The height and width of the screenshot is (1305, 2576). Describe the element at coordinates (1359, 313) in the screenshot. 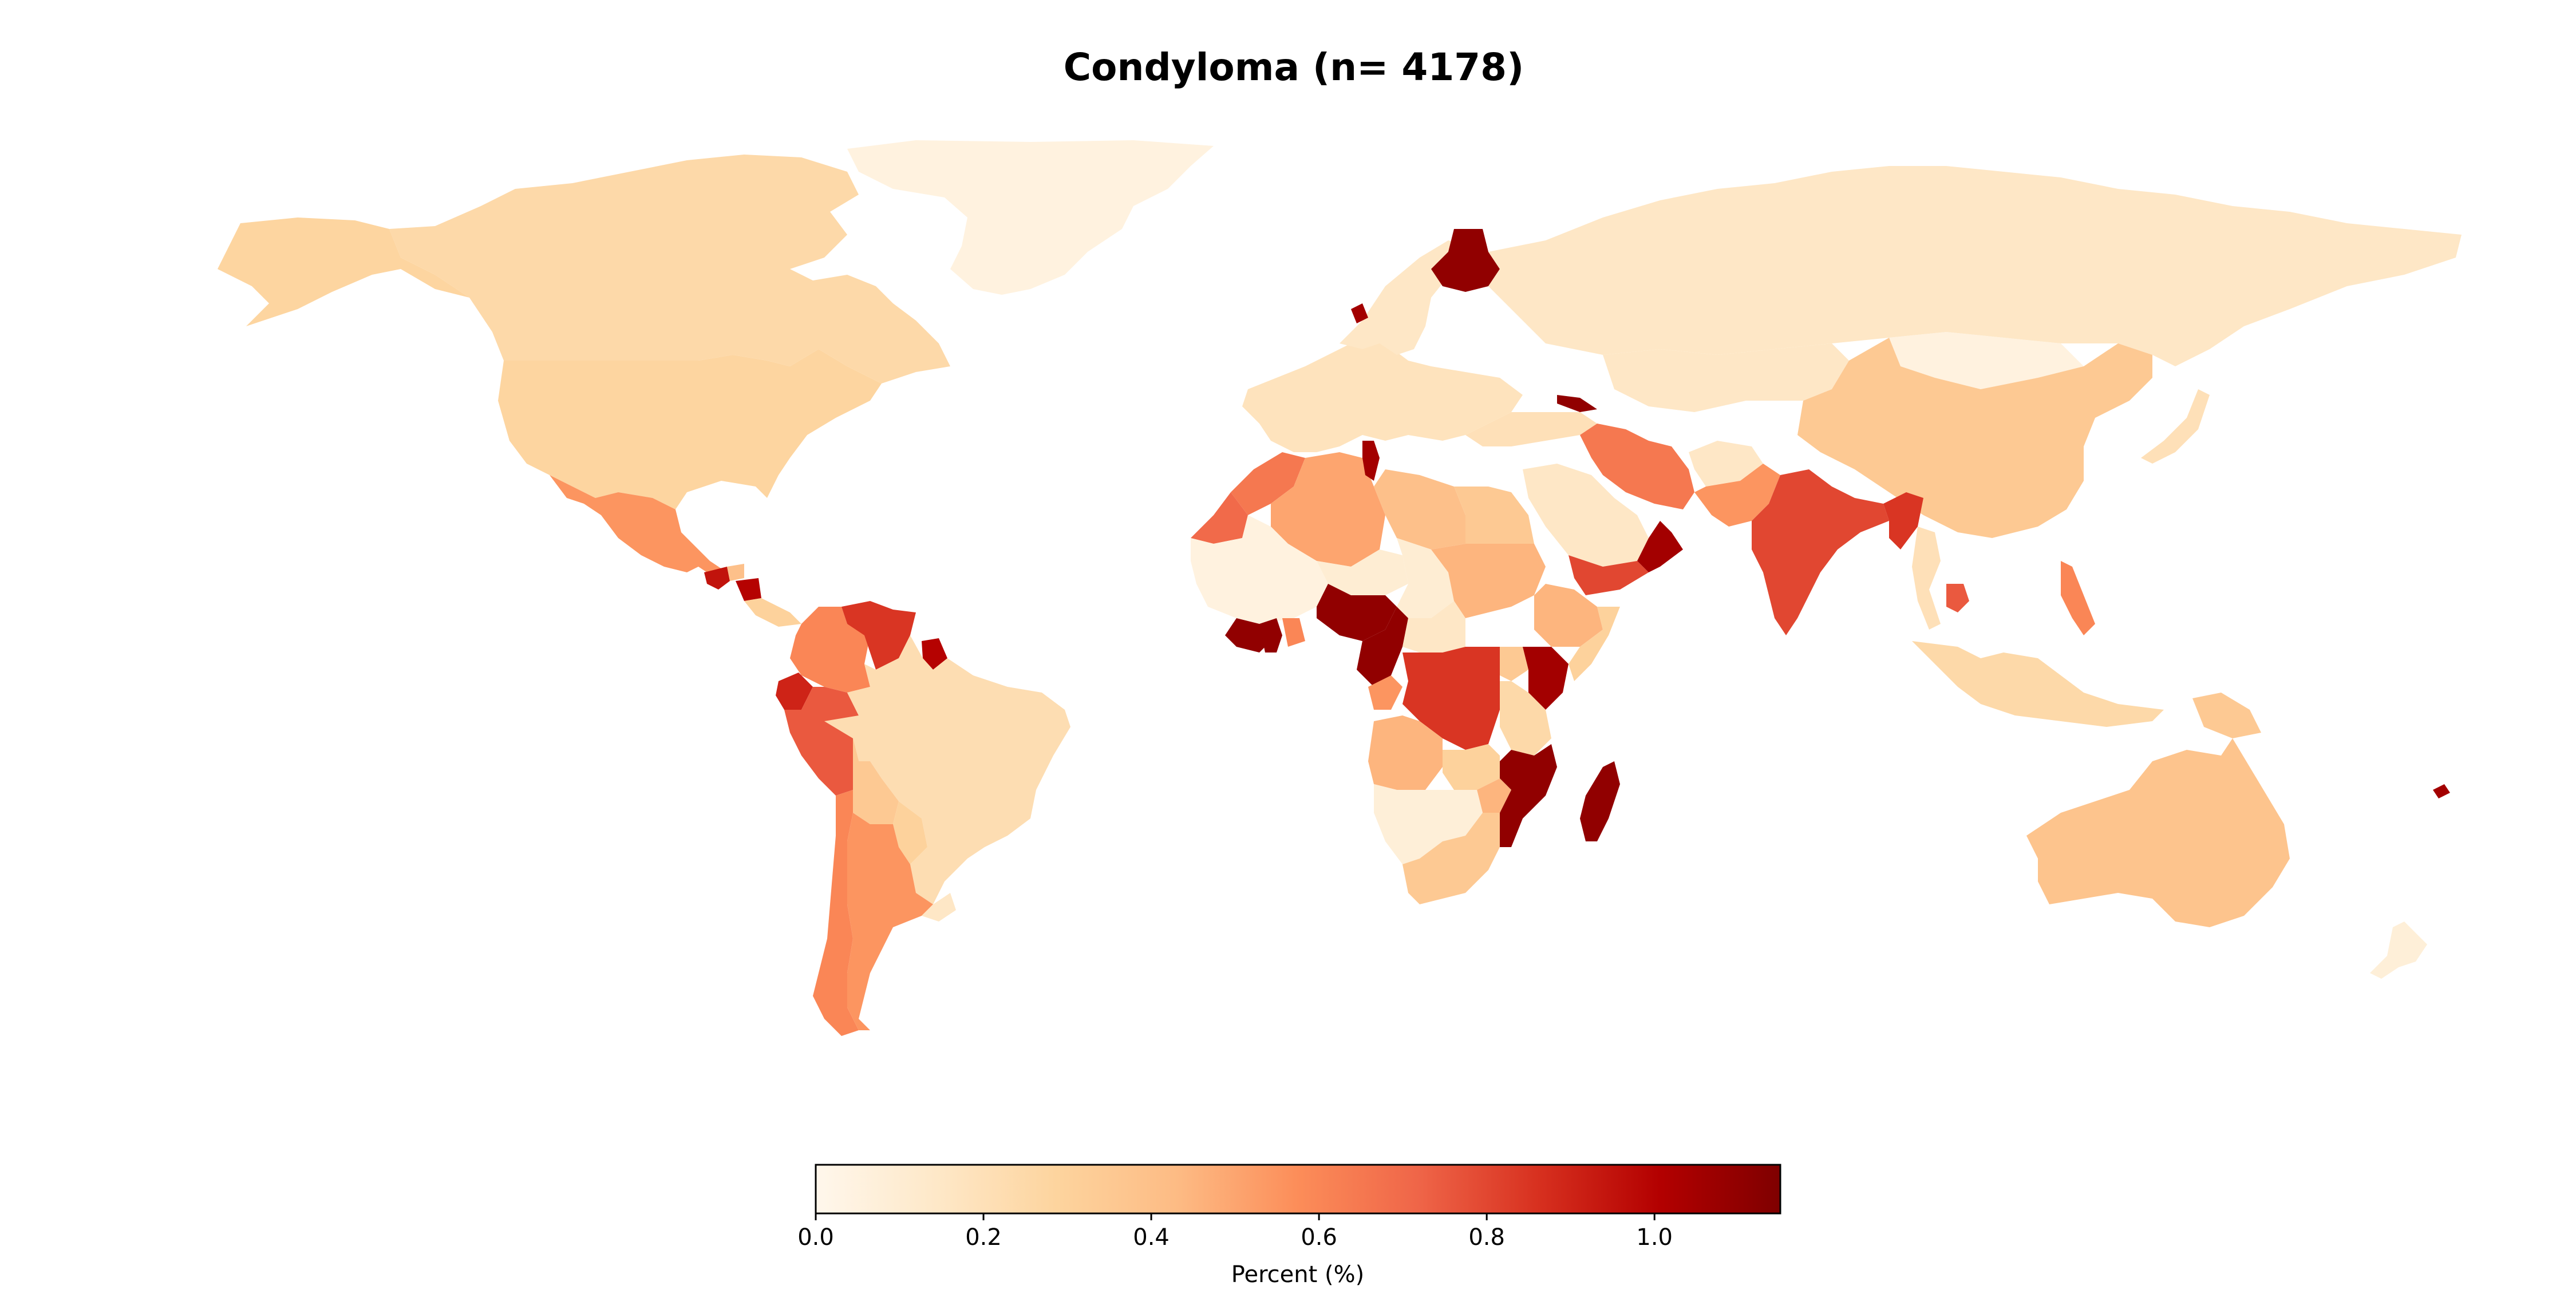

I see `region-denmark` at that location.